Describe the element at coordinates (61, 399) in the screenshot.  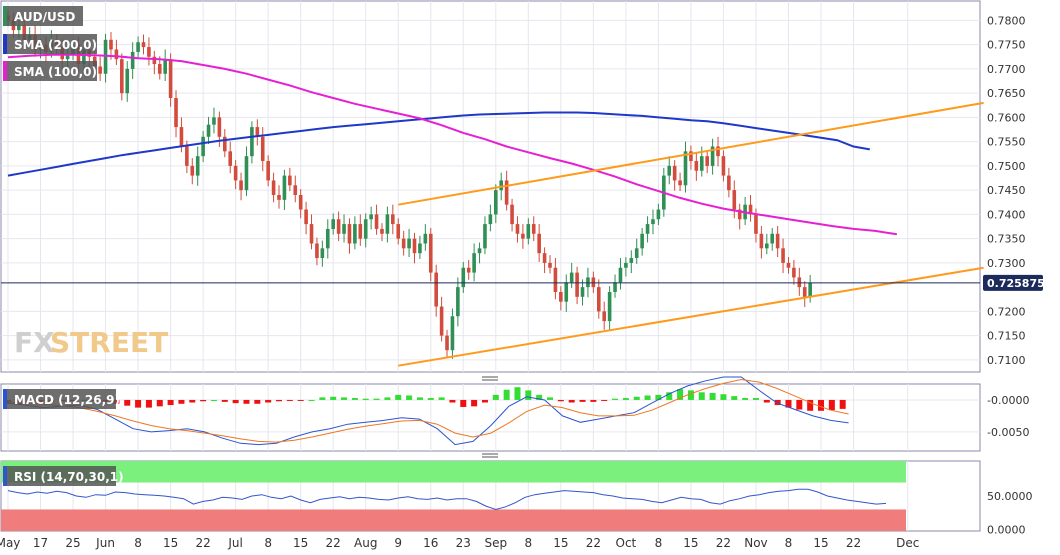
I see `legend-macd: MACD (12,26,9)` at that location.